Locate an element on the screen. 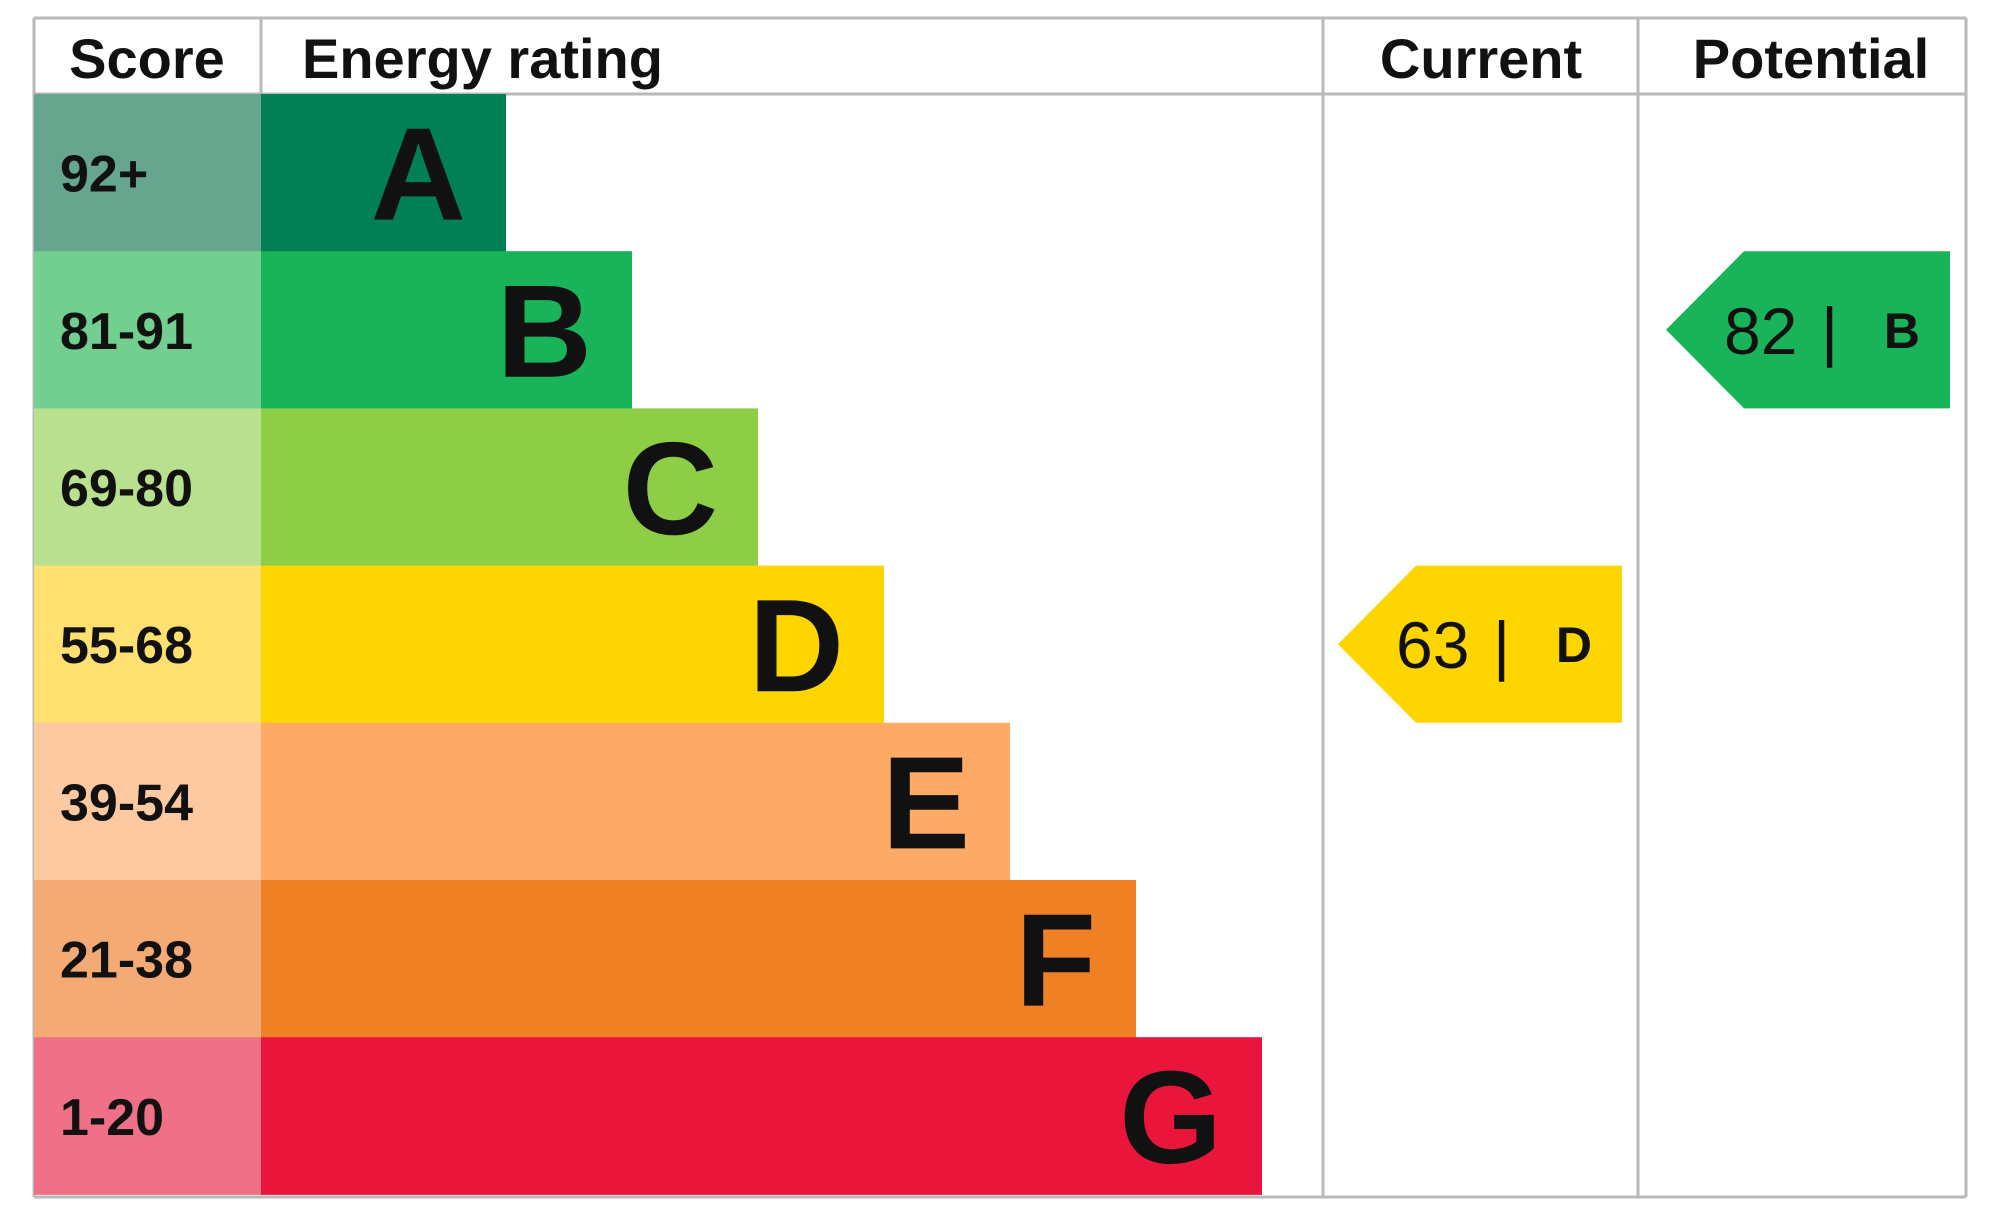 The height and width of the screenshot is (1221, 2000). potential-score-value: 82 is located at coordinates (1760, 331).